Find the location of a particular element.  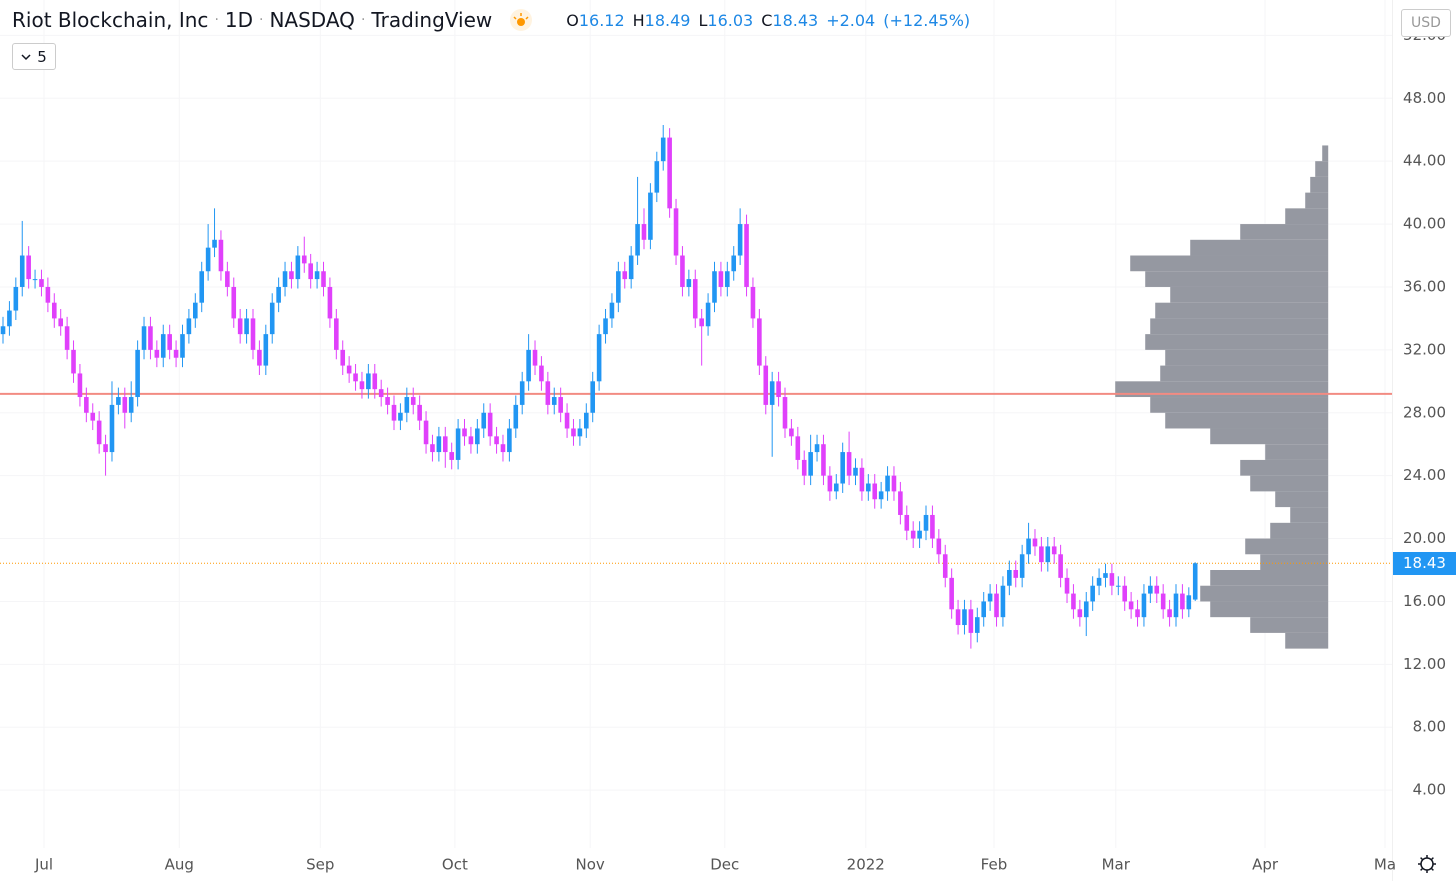

indicators-toggle: 5 is located at coordinates (34, 56).